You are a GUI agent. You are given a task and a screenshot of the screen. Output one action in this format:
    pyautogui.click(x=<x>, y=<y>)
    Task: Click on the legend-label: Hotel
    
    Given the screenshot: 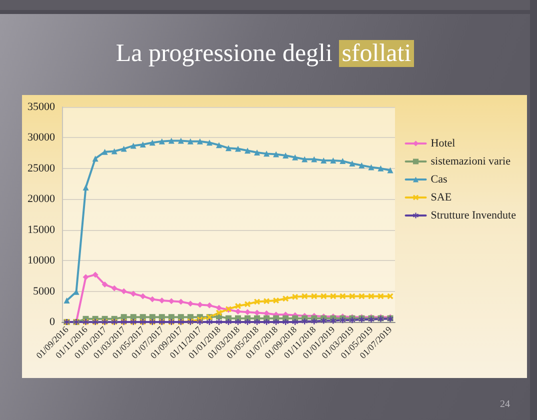 What is the action you would take?
    pyautogui.click(x=443, y=144)
    